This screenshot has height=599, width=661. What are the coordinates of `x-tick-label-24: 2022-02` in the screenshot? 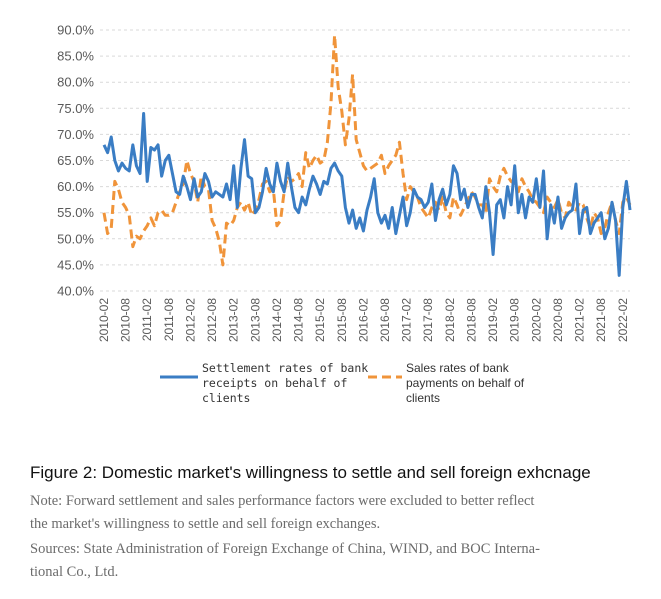 It's located at (623, 320).